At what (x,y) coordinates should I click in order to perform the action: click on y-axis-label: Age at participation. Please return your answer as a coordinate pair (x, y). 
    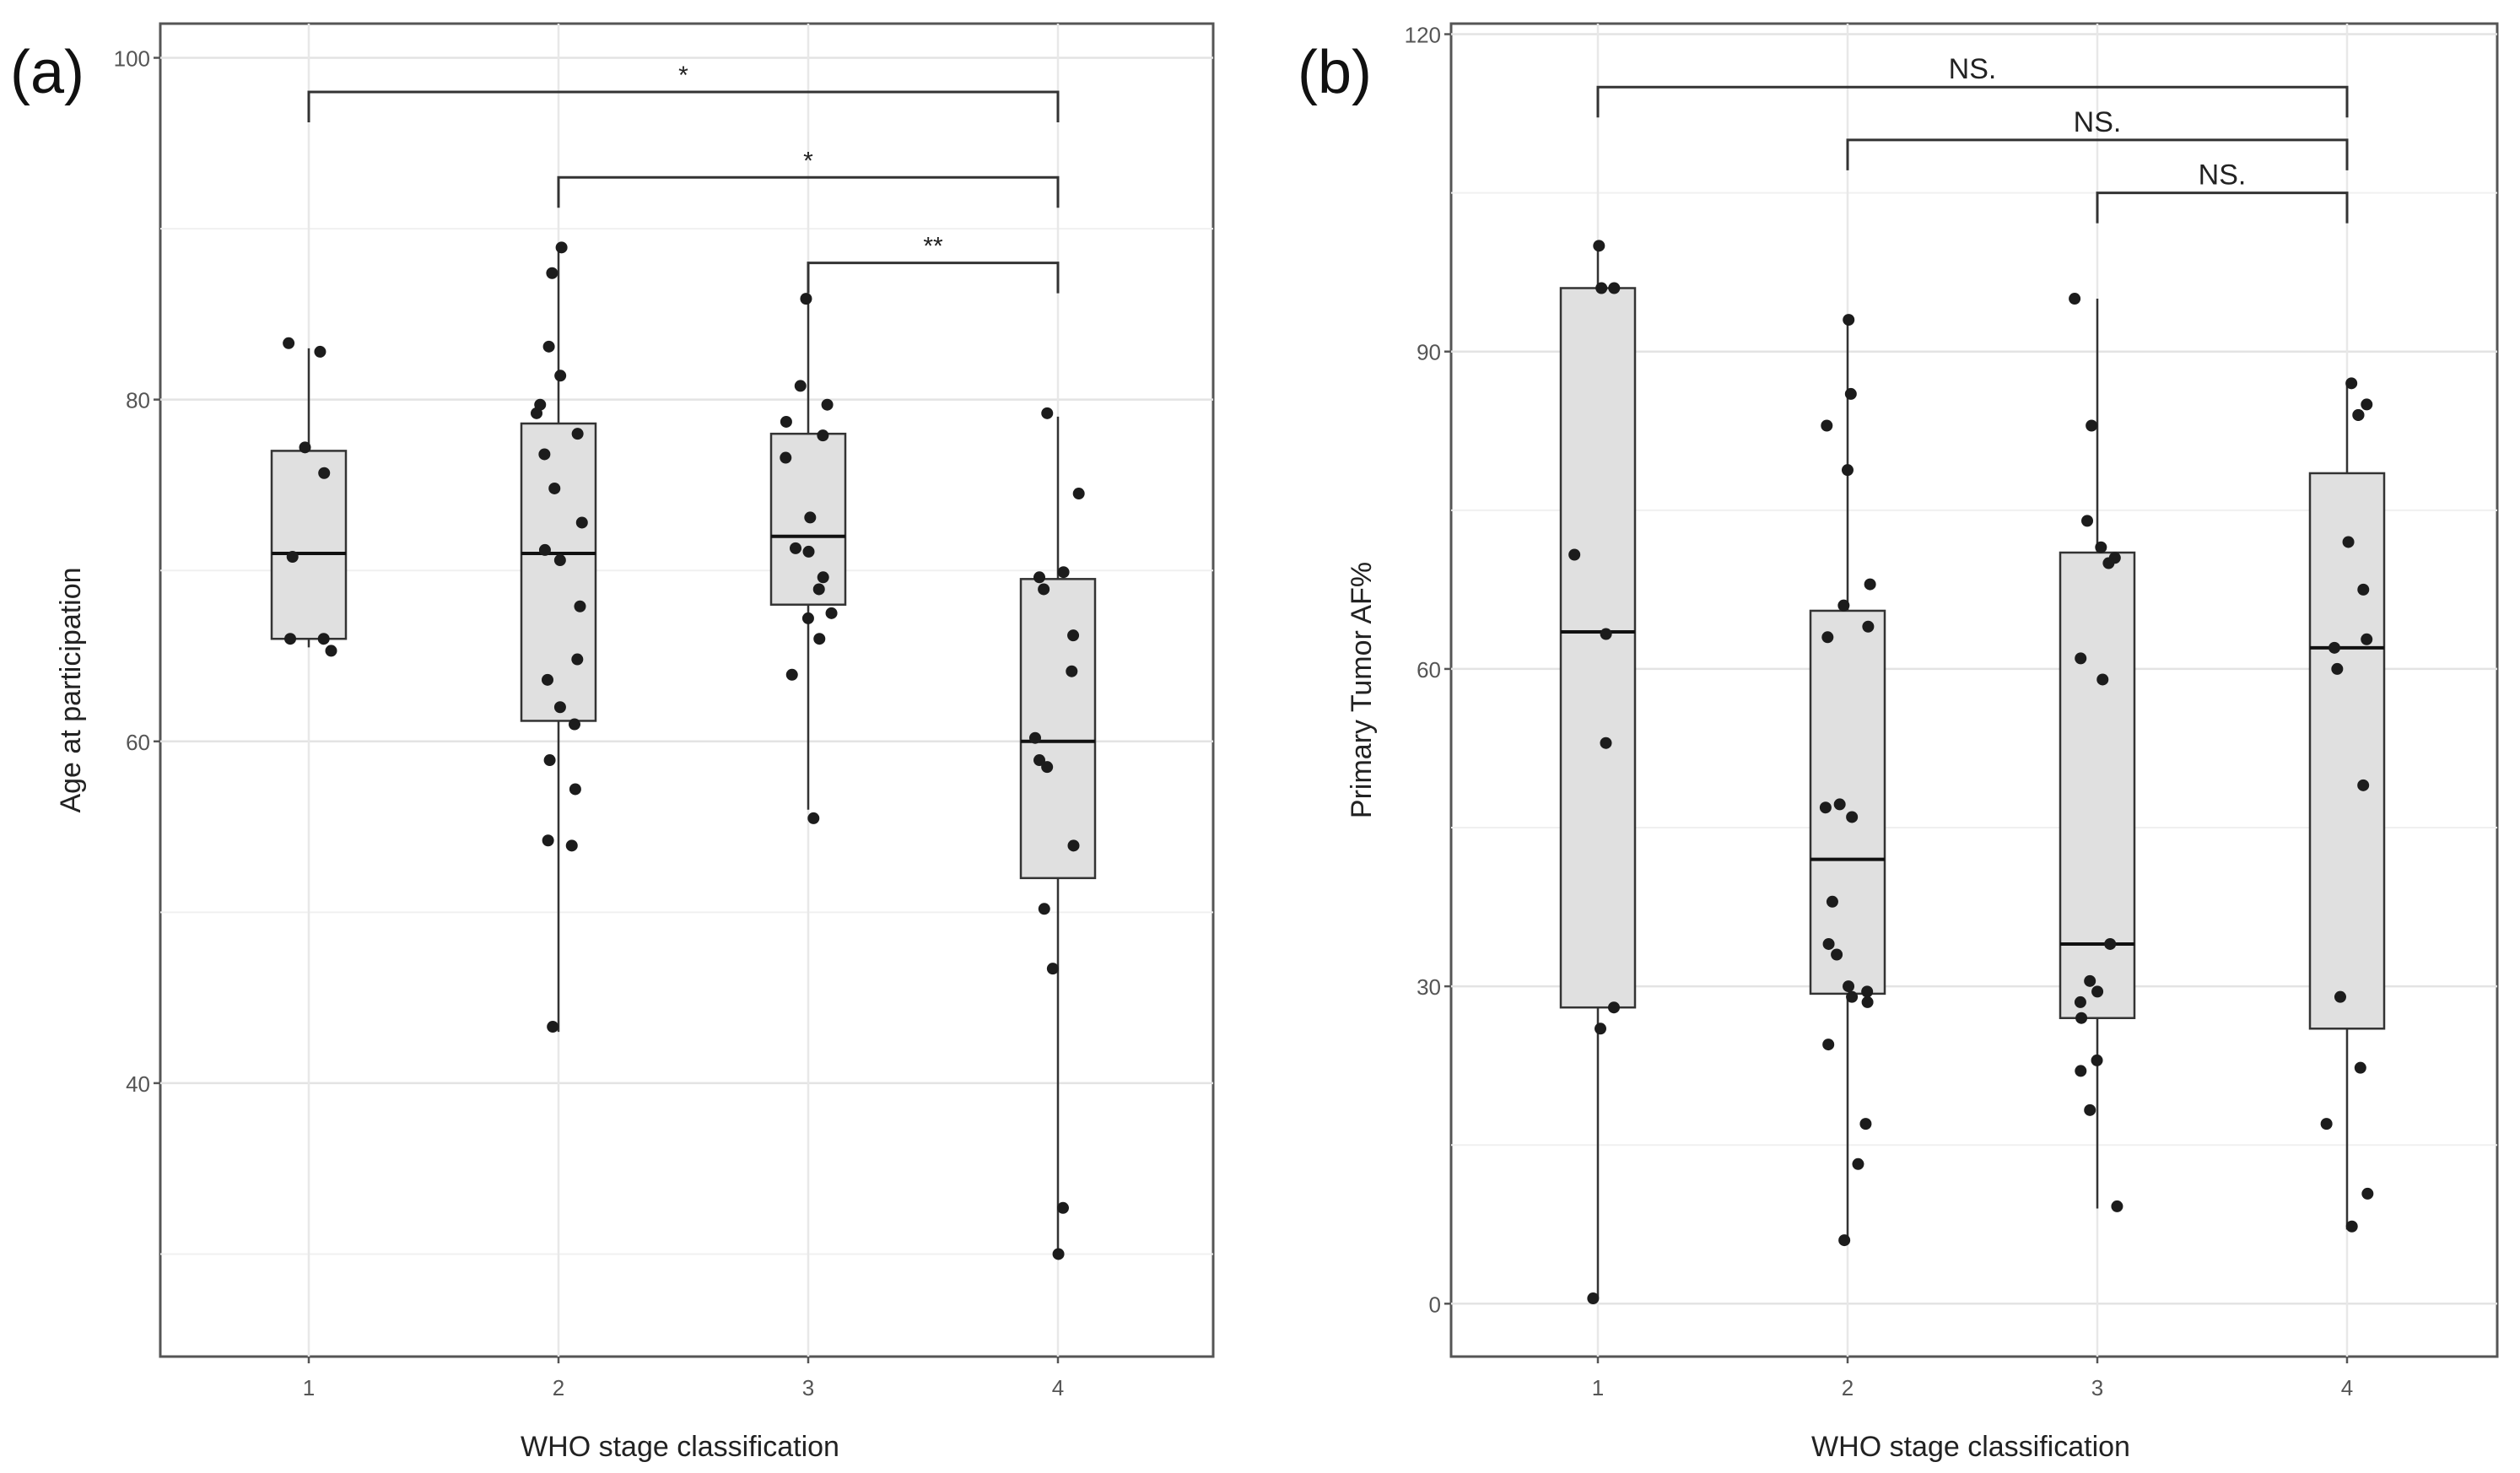
    Looking at the image, I should click on (71, 689).